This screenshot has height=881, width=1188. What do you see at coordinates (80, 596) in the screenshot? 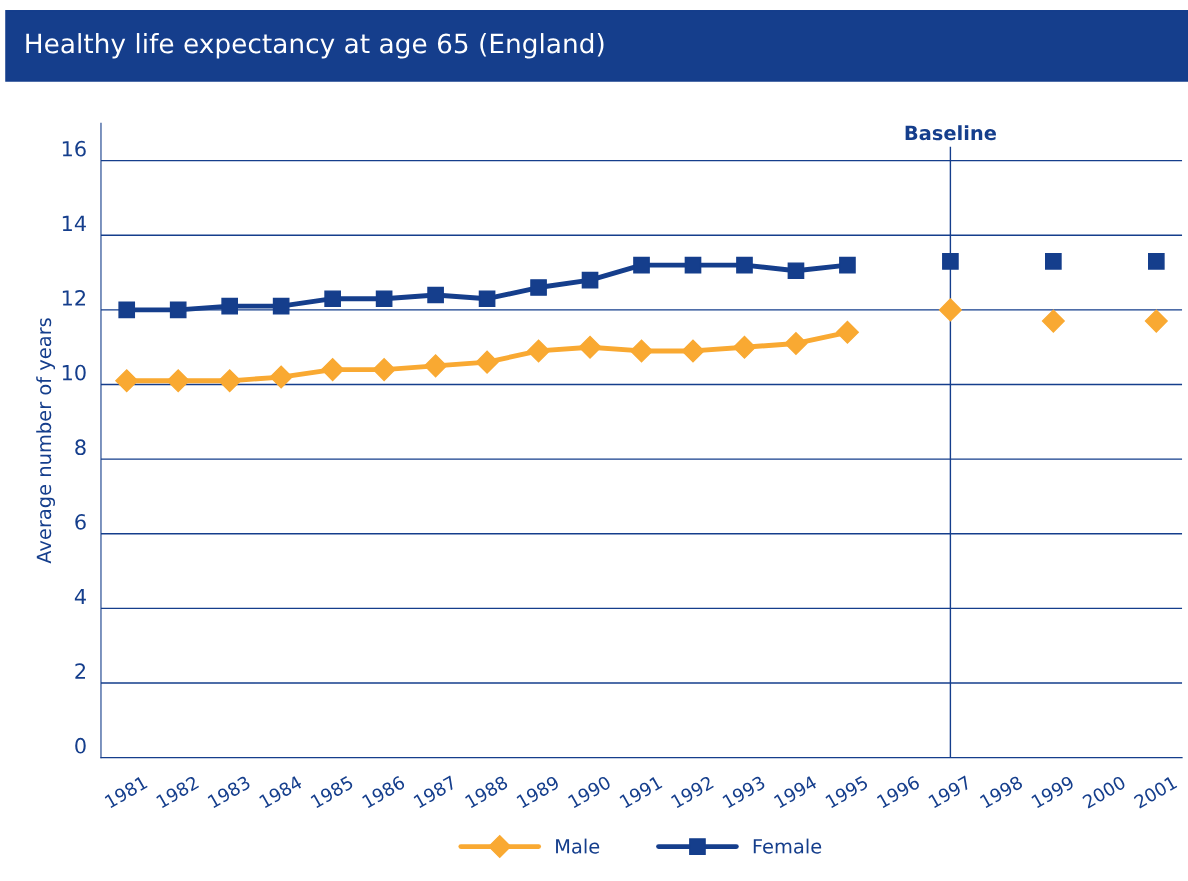
I see `y-tick-label: 4` at bounding box center [80, 596].